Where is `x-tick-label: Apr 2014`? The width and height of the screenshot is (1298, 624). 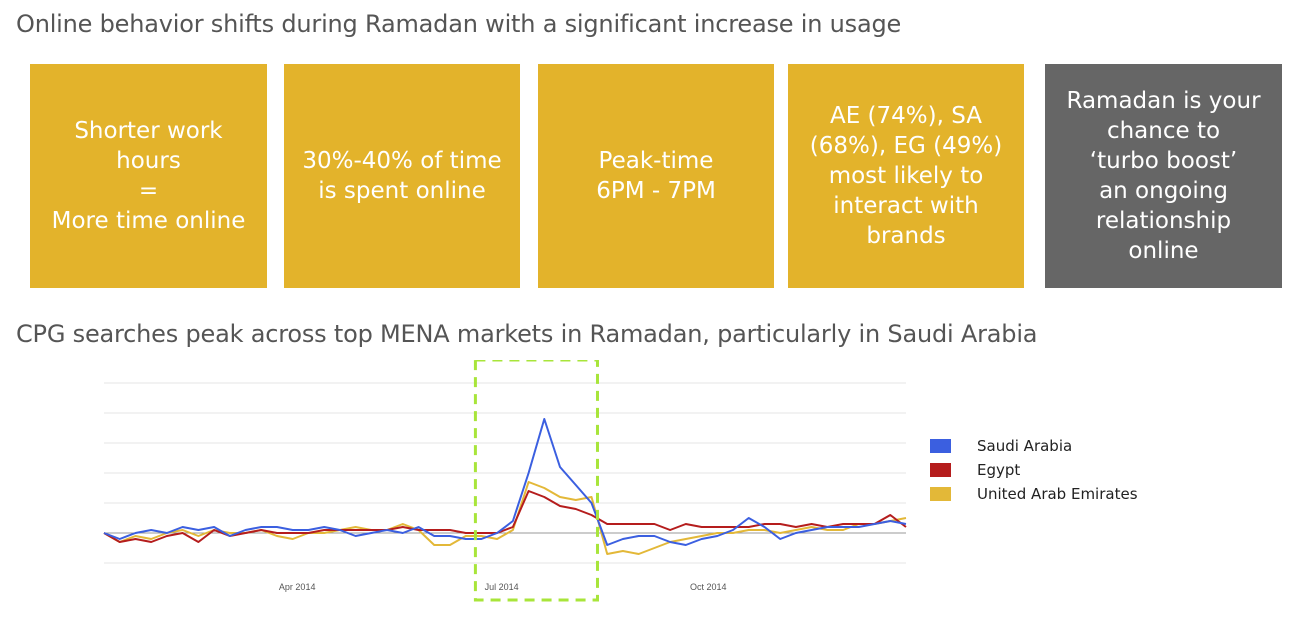 x-tick-label: Apr 2014 is located at coordinates (297, 587).